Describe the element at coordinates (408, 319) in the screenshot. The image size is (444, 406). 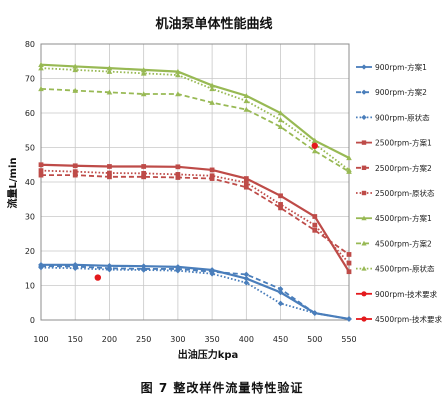
I see `legend-label: 4500rpm-技术要求` at that location.